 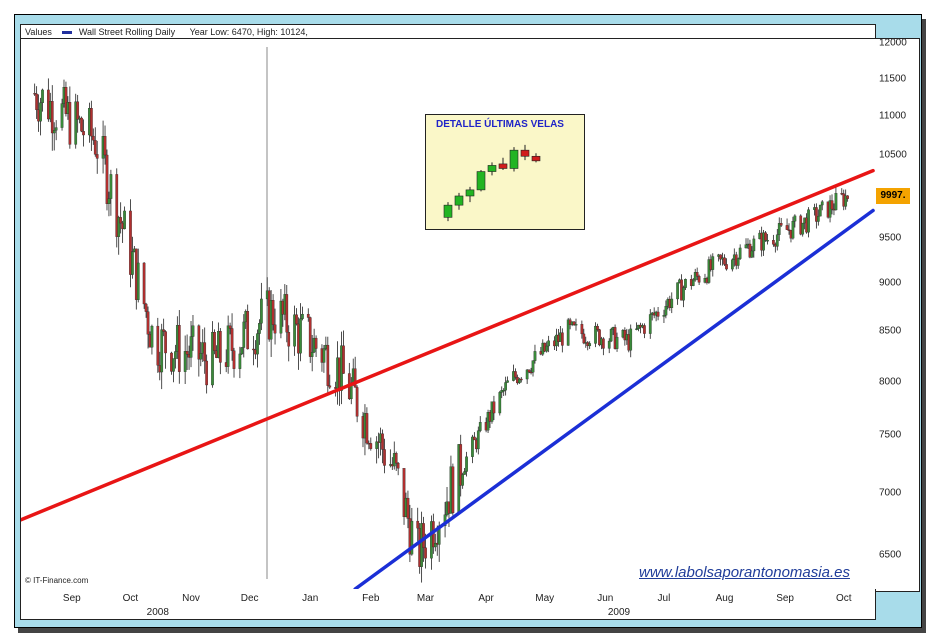 What do you see at coordinates (371, 598) in the screenshot?
I see `x-tick-label: Feb` at bounding box center [371, 598].